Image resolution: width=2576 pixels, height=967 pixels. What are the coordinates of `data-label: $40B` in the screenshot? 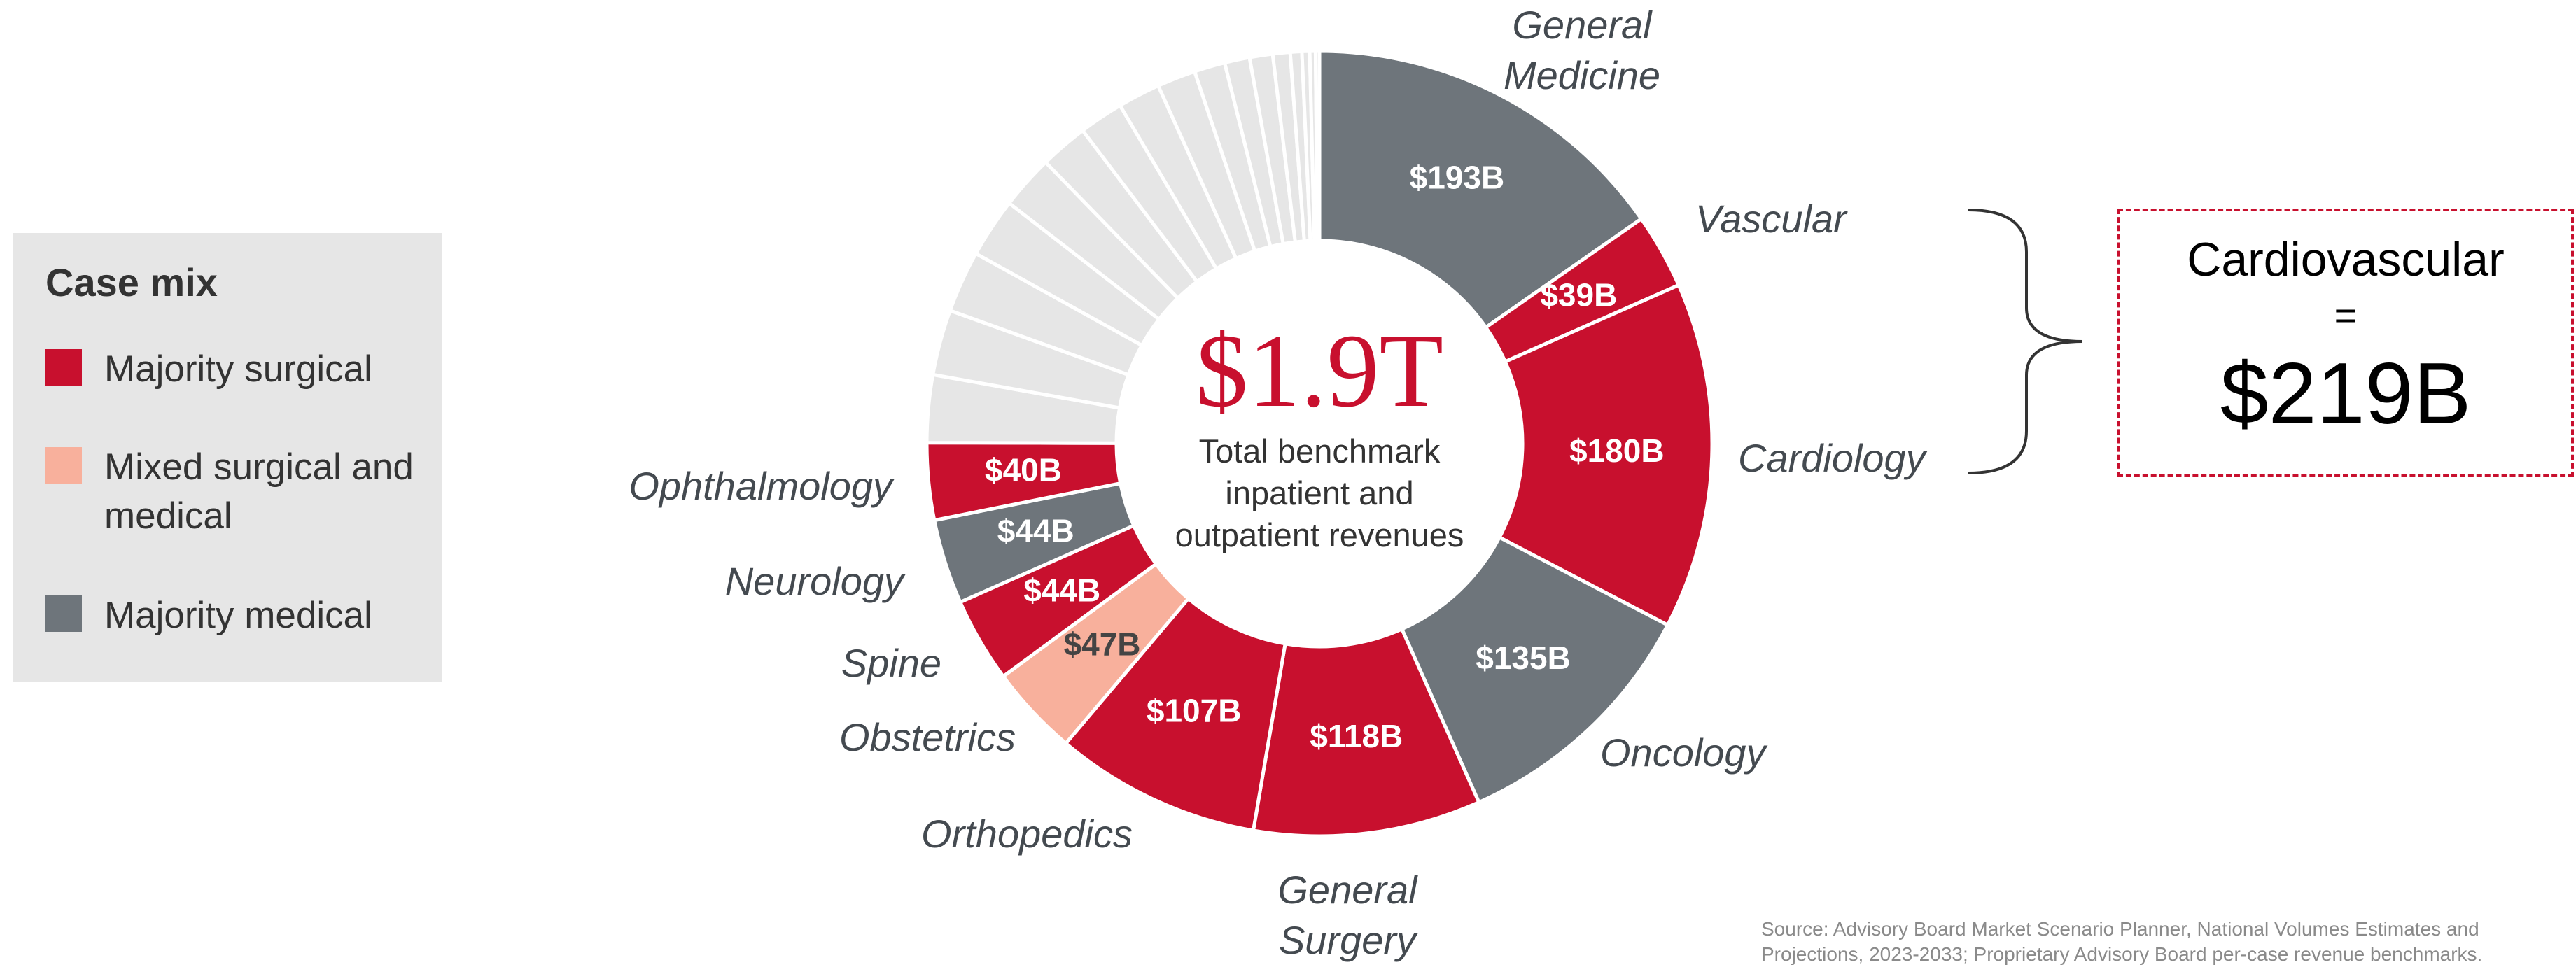 It's located at (1023, 469).